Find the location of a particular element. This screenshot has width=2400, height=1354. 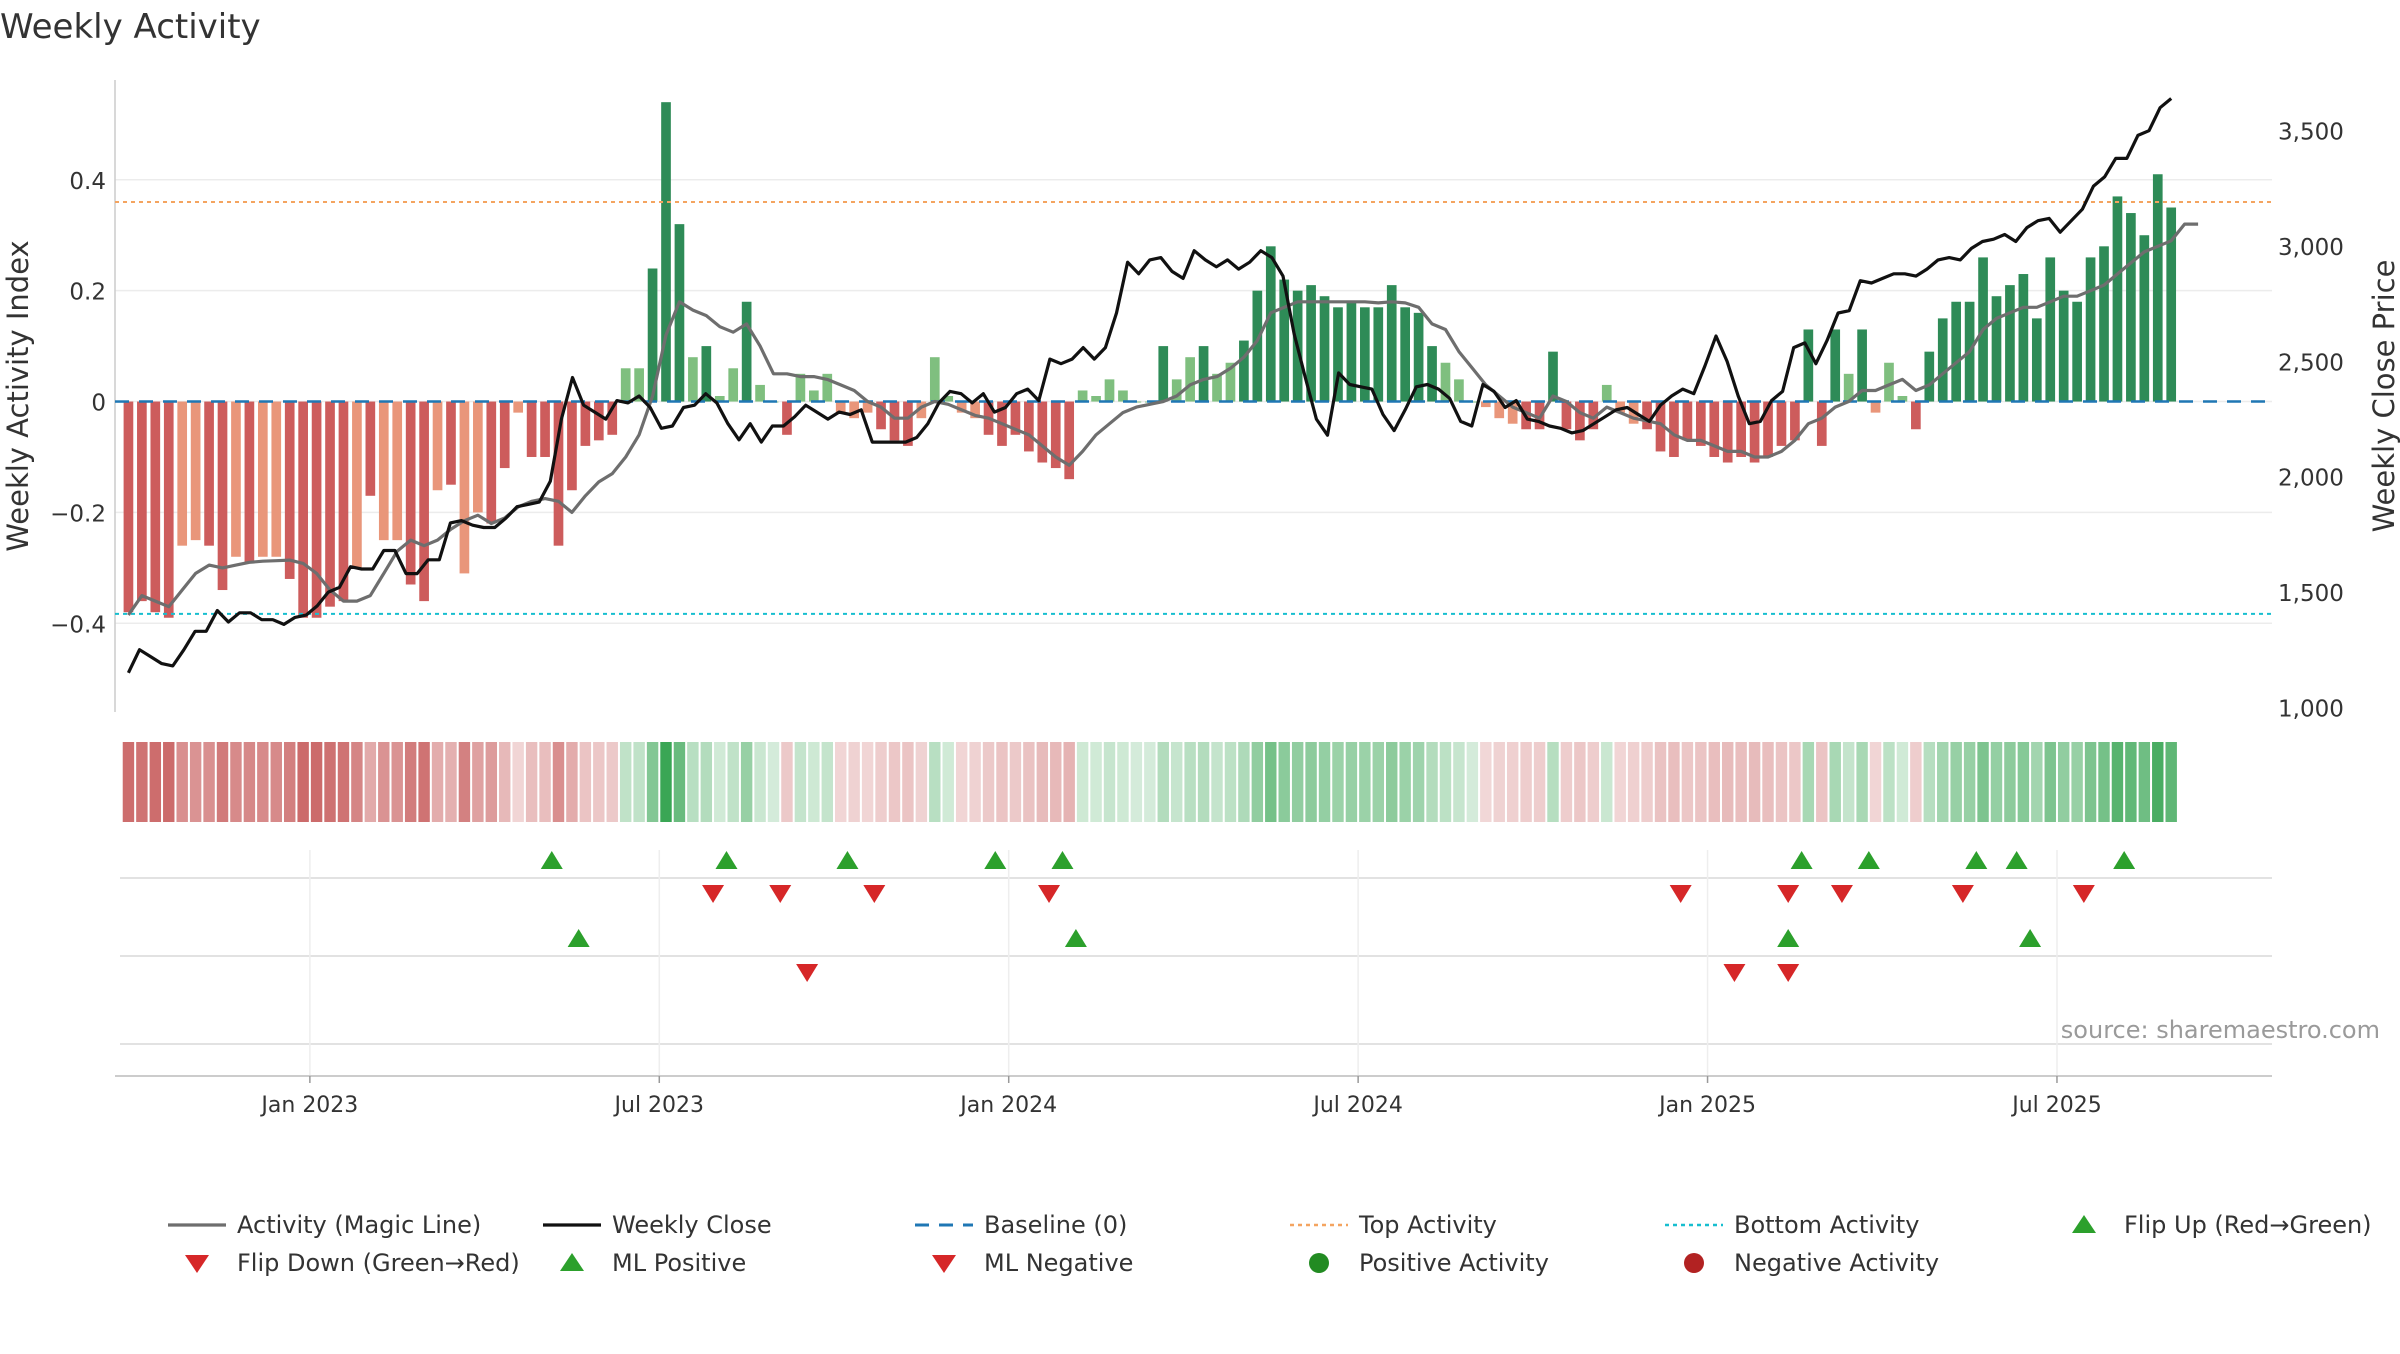

legend-label-5: Flip Up (Red→Green) is located at coordinates (2248, 1225).